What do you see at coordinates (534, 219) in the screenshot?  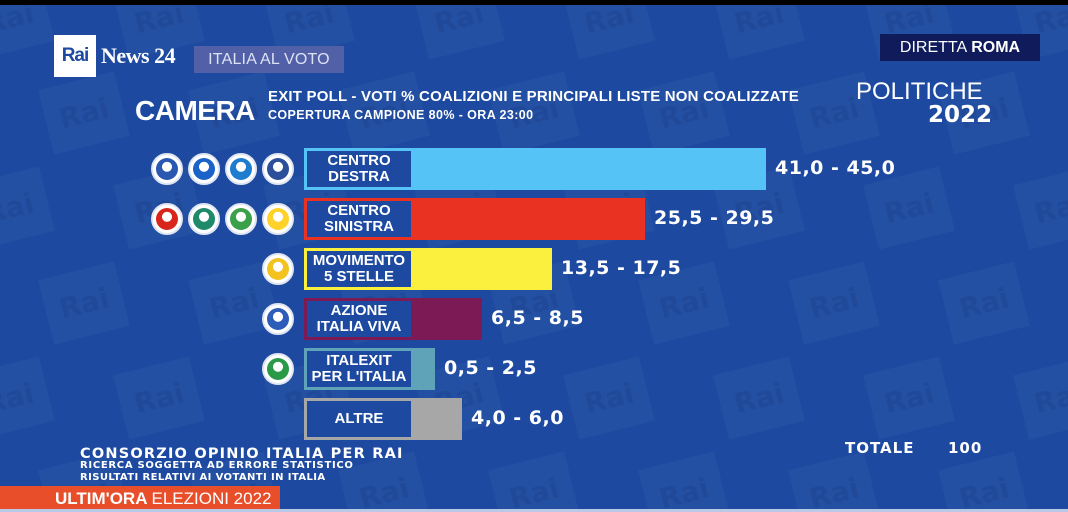 I see `chart-row: CENTRO SINISTRA 25,5 - 29,5` at bounding box center [534, 219].